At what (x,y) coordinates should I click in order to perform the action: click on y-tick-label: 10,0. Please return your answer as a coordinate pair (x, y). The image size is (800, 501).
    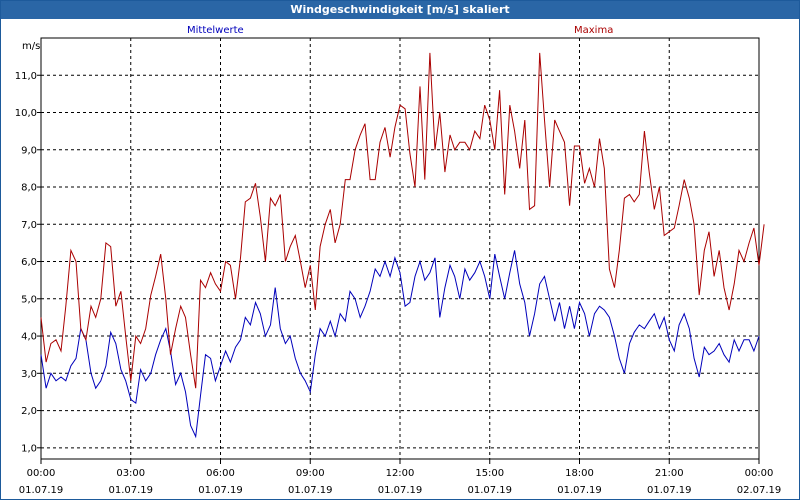
    Looking at the image, I should click on (26, 113).